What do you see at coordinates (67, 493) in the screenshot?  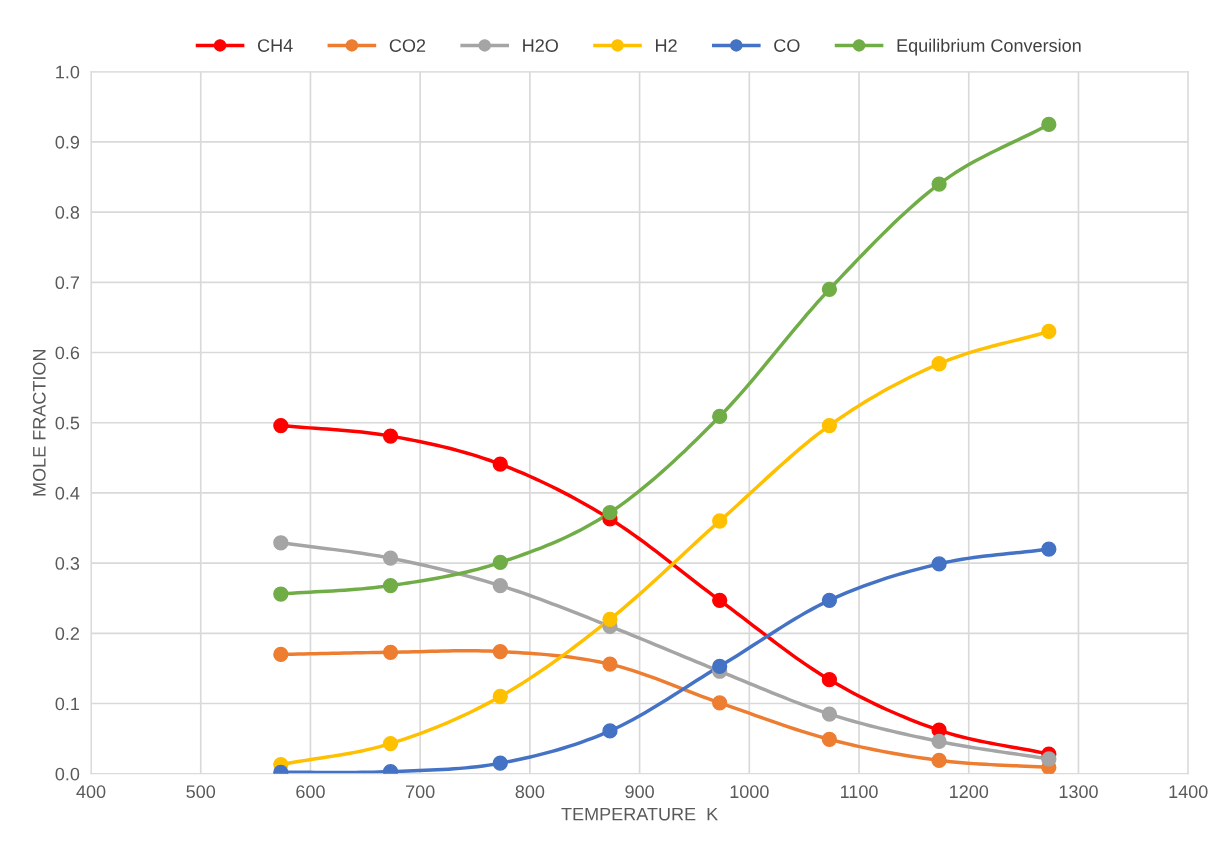 I see `y-tick-label: 0.4` at bounding box center [67, 493].